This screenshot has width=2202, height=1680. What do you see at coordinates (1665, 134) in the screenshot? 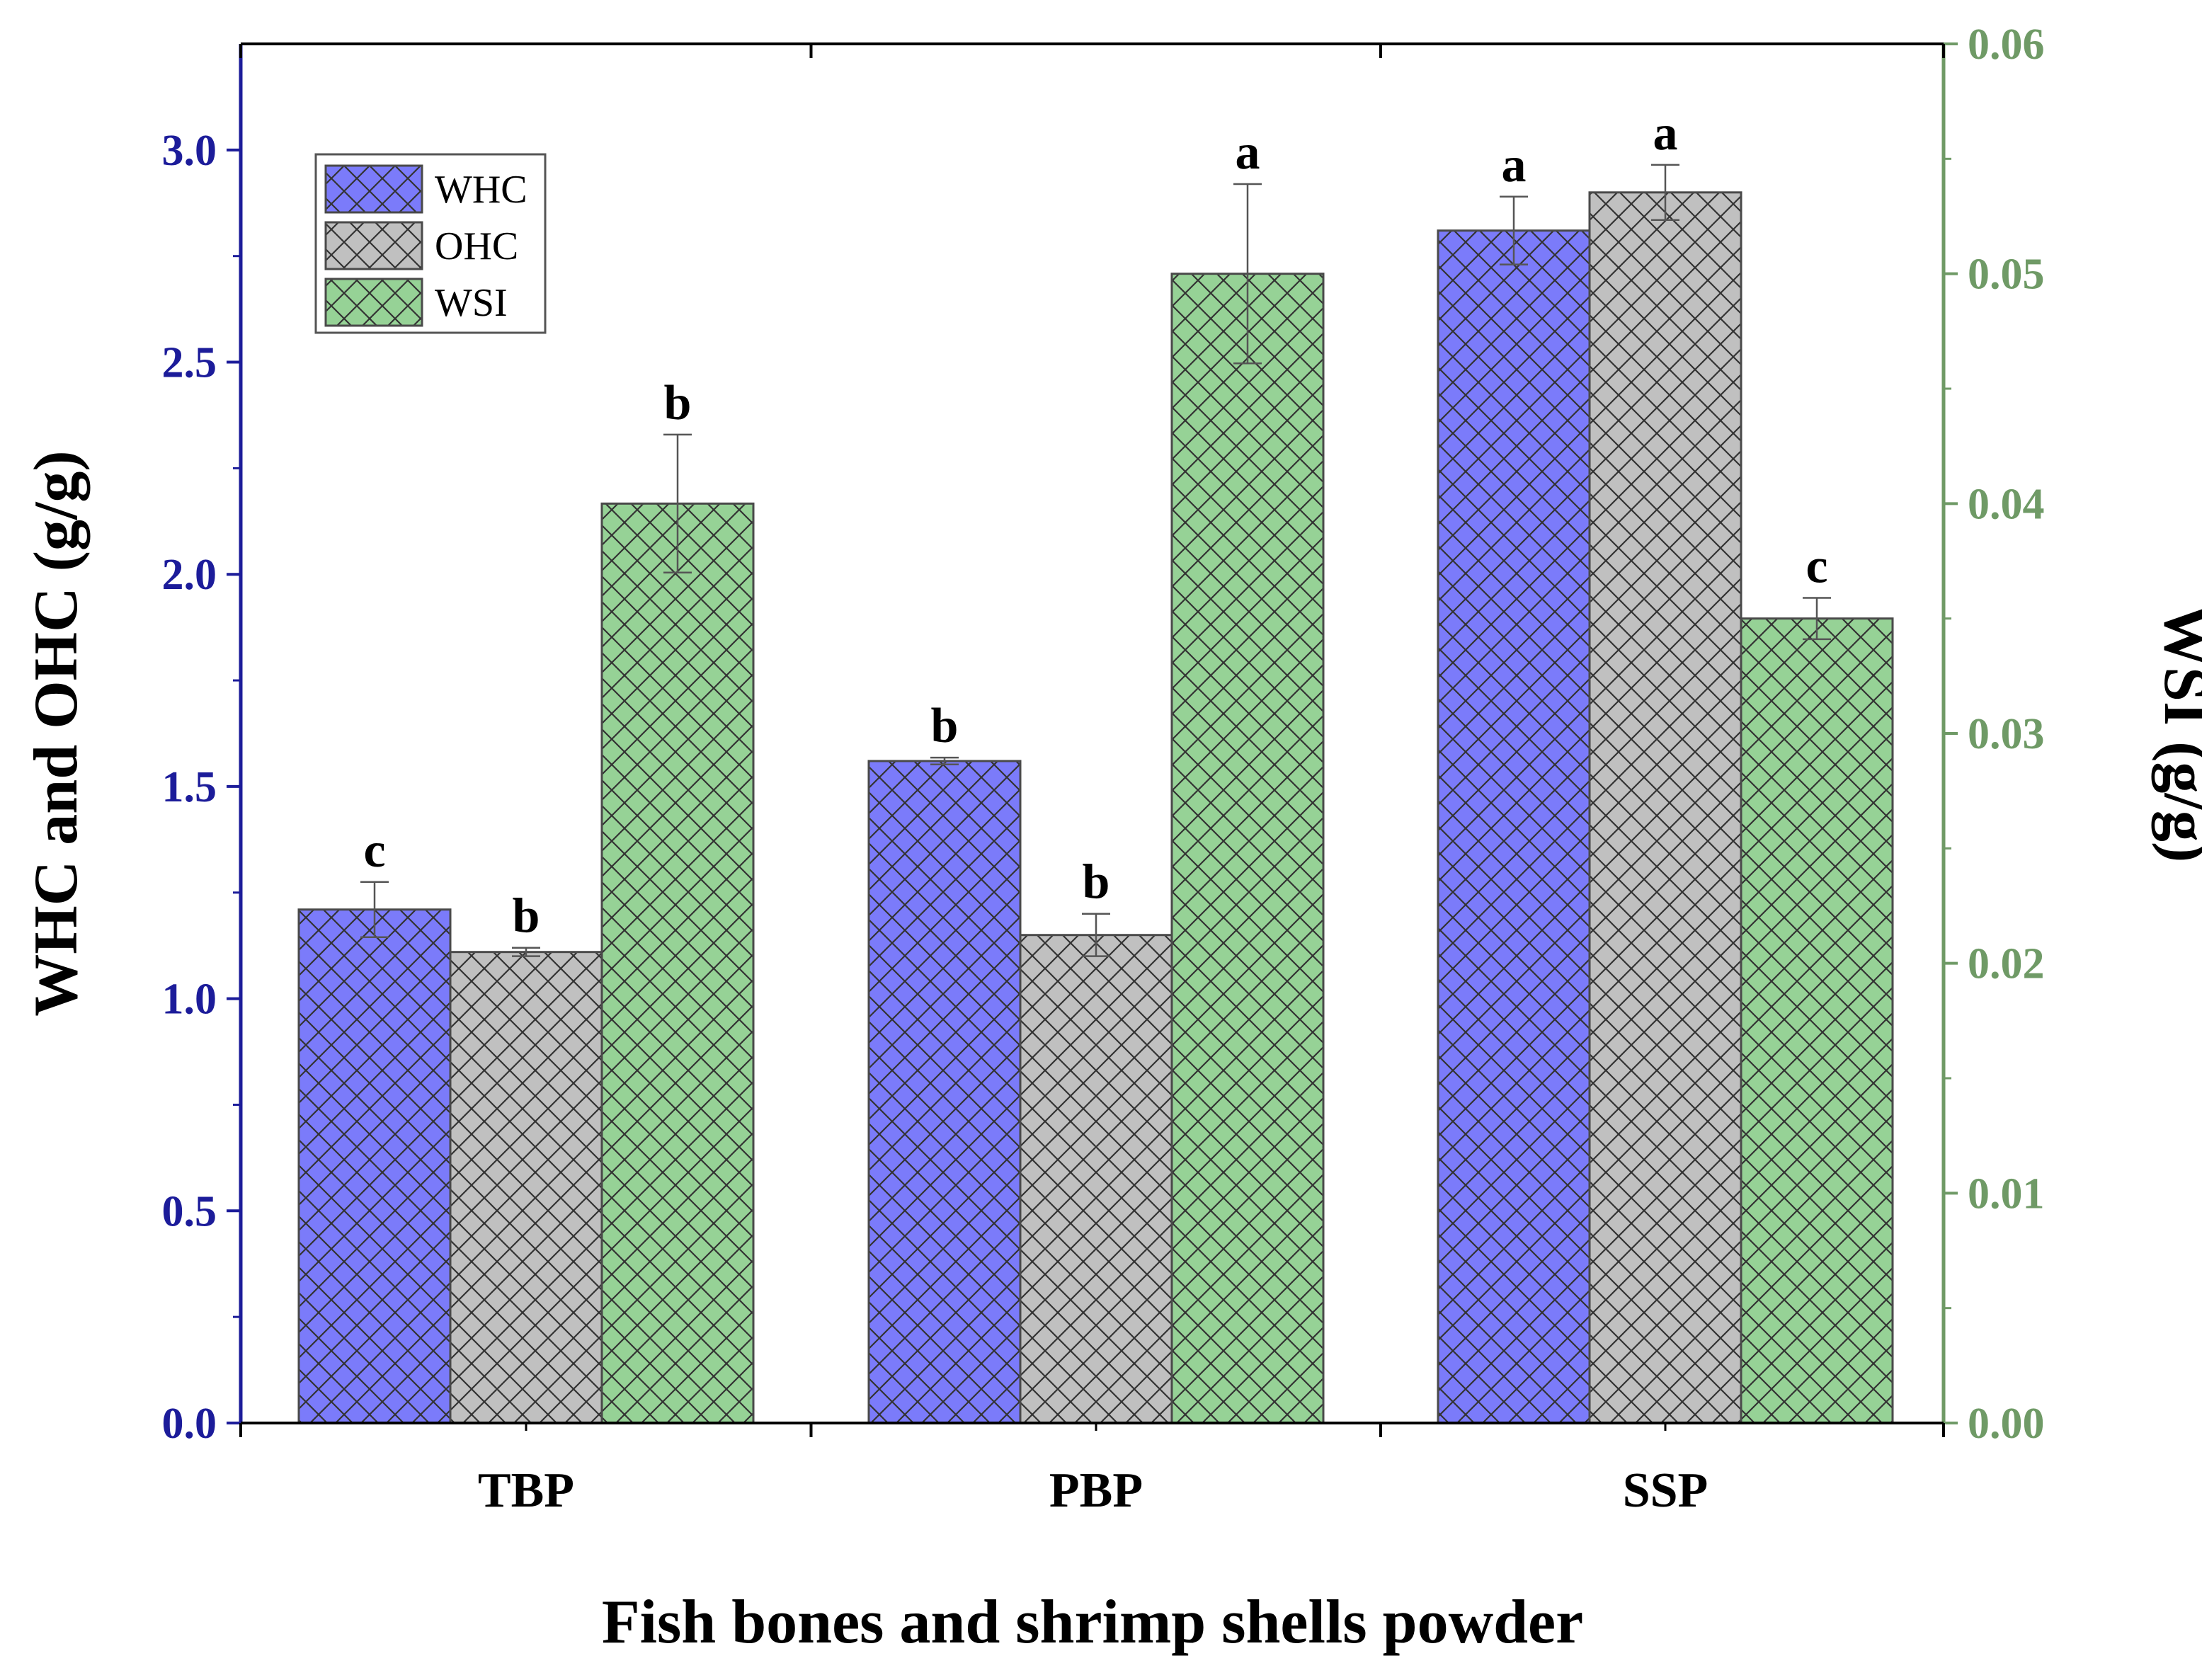
I see `significance-label-ohc-ssp: a` at bounding box center [1665, 134].